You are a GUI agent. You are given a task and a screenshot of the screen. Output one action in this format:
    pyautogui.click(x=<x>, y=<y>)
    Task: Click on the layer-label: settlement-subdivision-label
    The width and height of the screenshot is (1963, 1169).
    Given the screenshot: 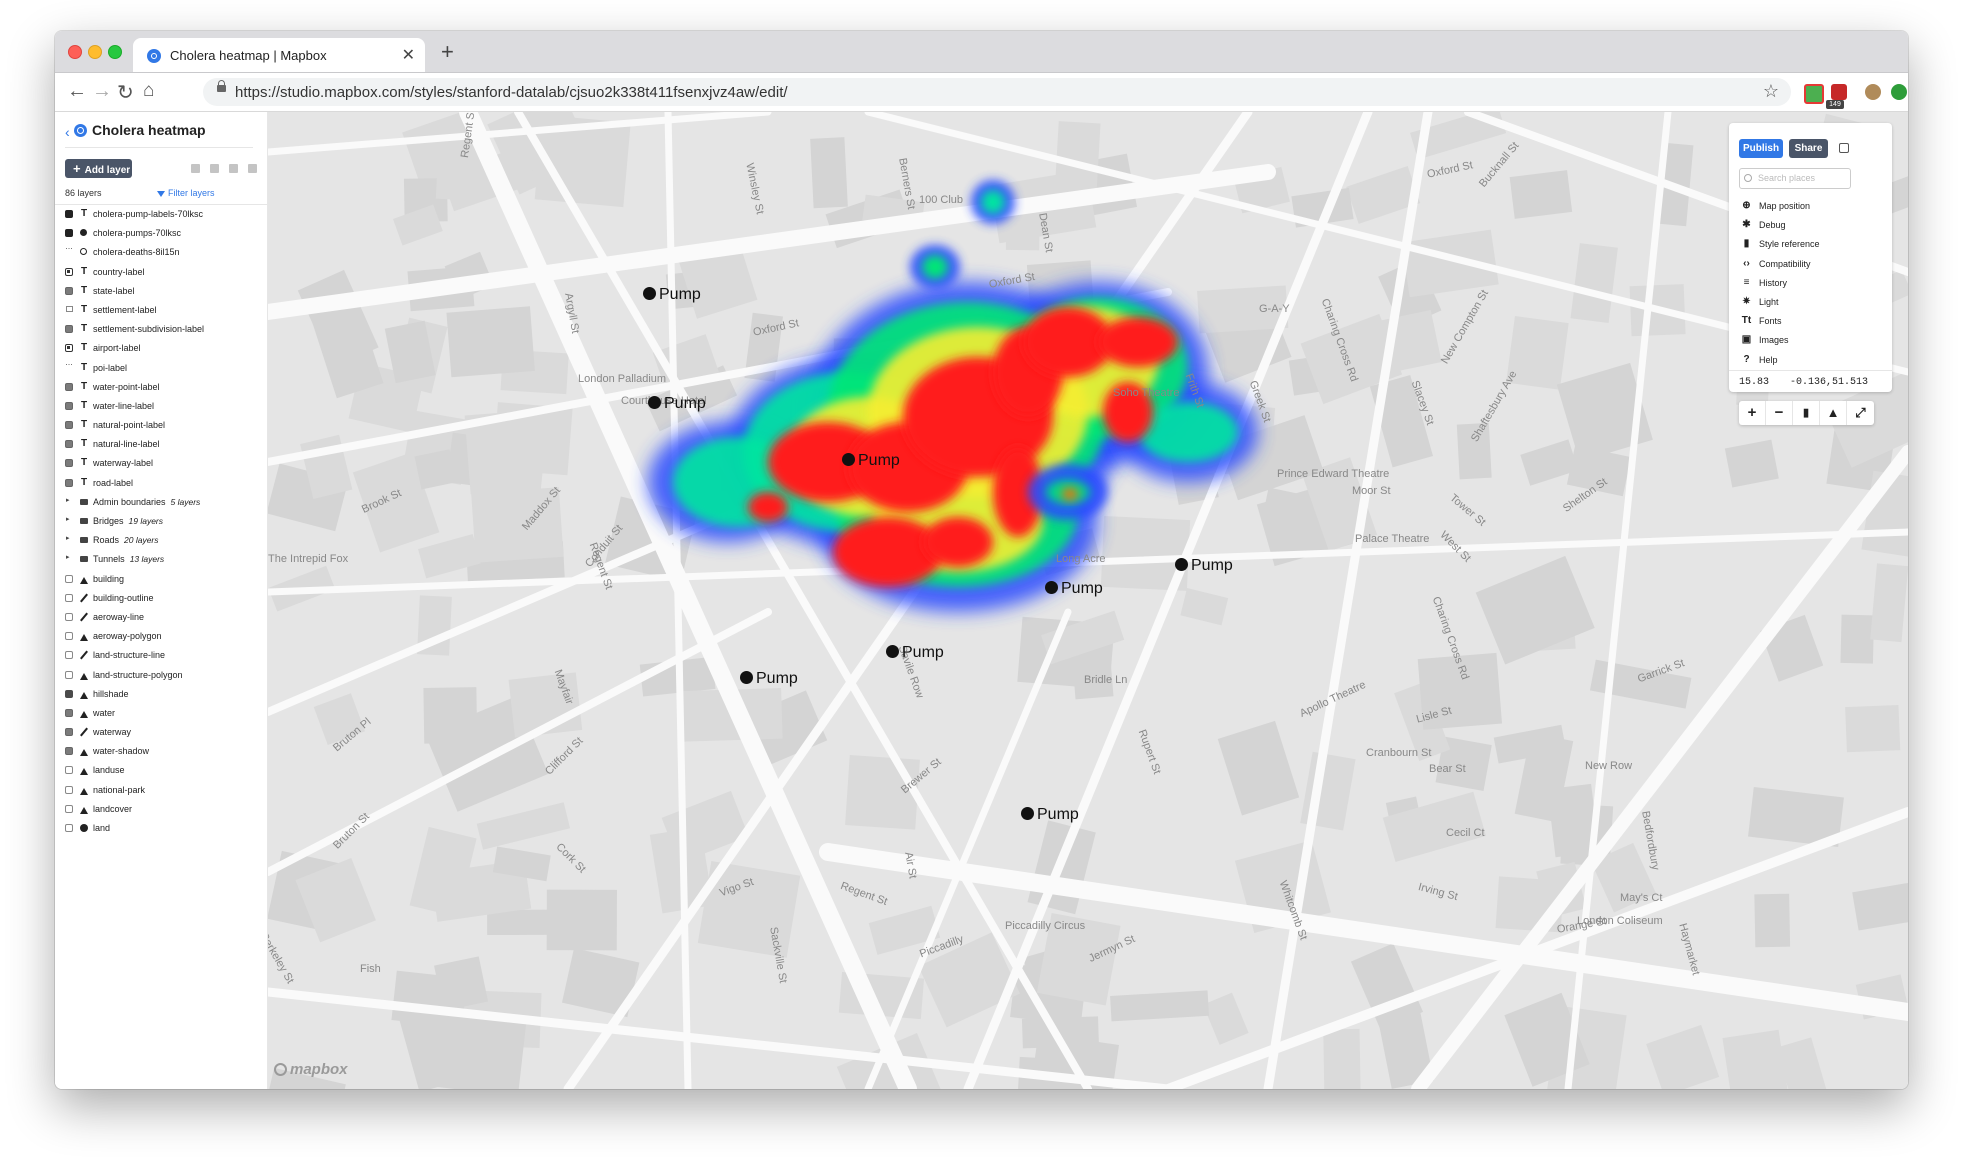 What is the action you would take?
    pyautogui.click(x=148, y=329)
    